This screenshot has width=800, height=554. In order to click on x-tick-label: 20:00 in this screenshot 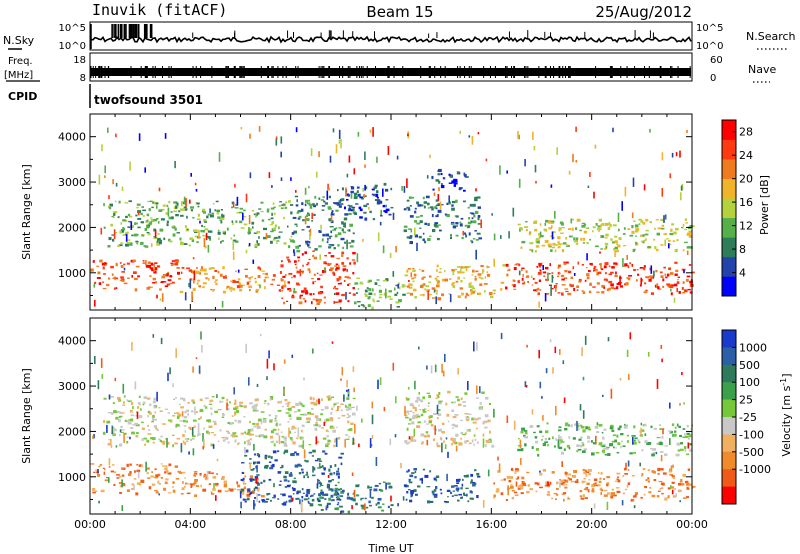, I will do `click(592, 524)`.